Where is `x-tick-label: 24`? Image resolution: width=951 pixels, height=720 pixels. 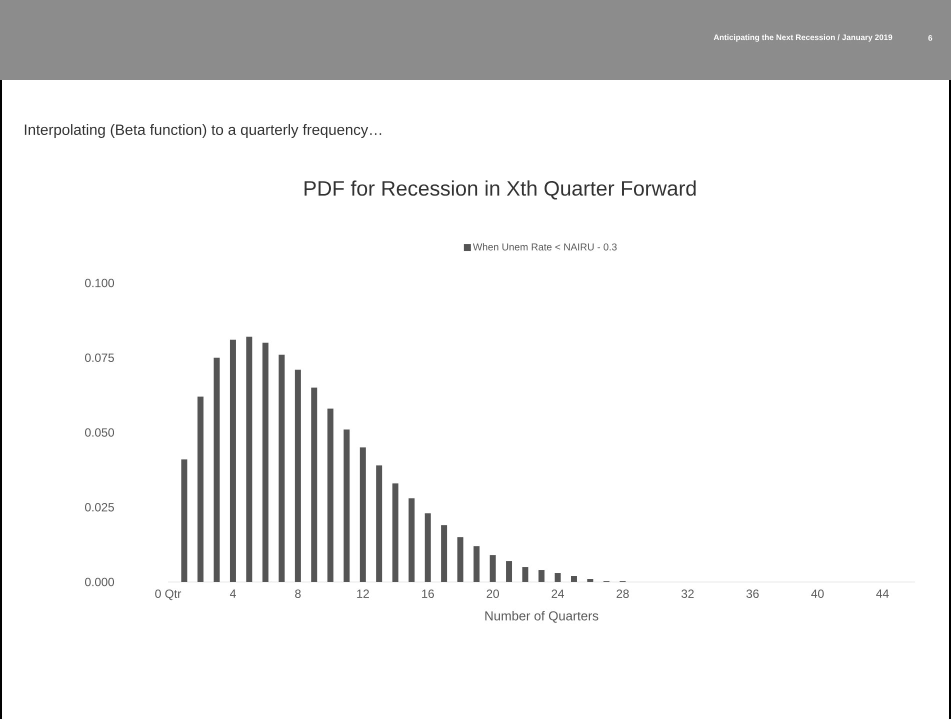
x-tick-label: 24 is located at coordinates (558, 594).